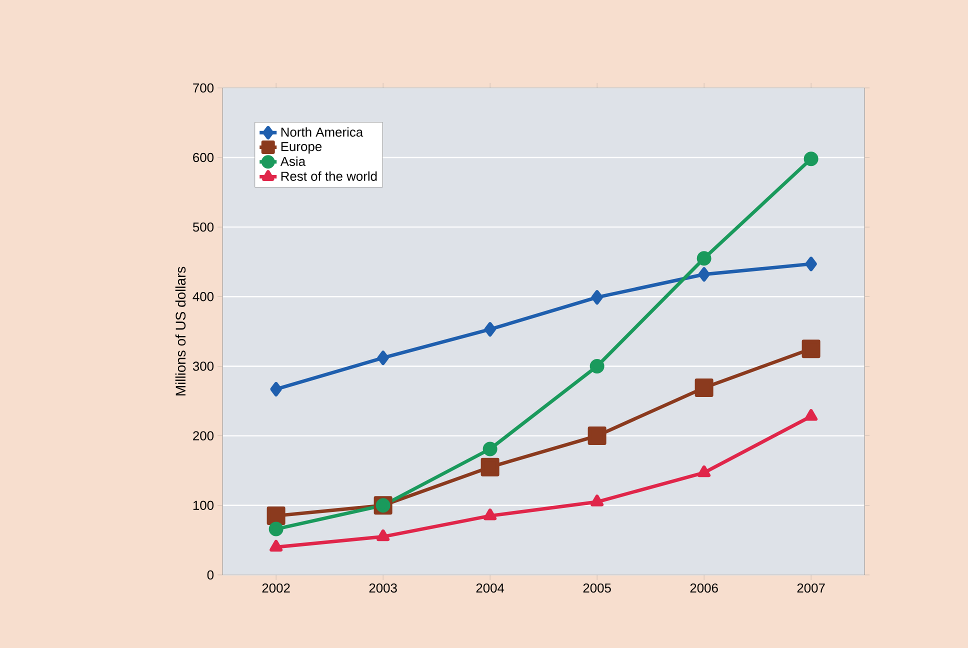  Describe the element at coordinates (203, 435) in the screenshot. I see `y-tick-label: 200` at that location.